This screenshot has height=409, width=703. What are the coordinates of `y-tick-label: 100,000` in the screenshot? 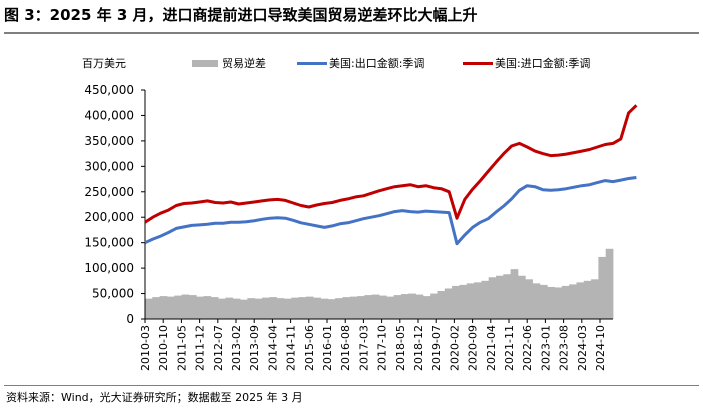 It's located at (109, 268).